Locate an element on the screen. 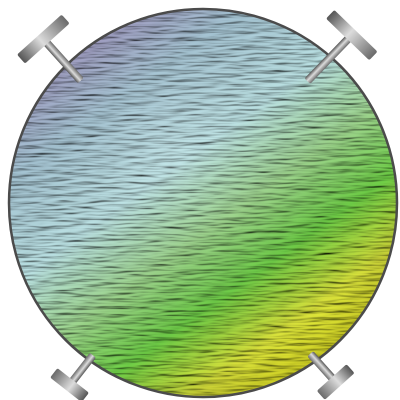  bottom-left-pin-icon is located at coordinates (73, 376).